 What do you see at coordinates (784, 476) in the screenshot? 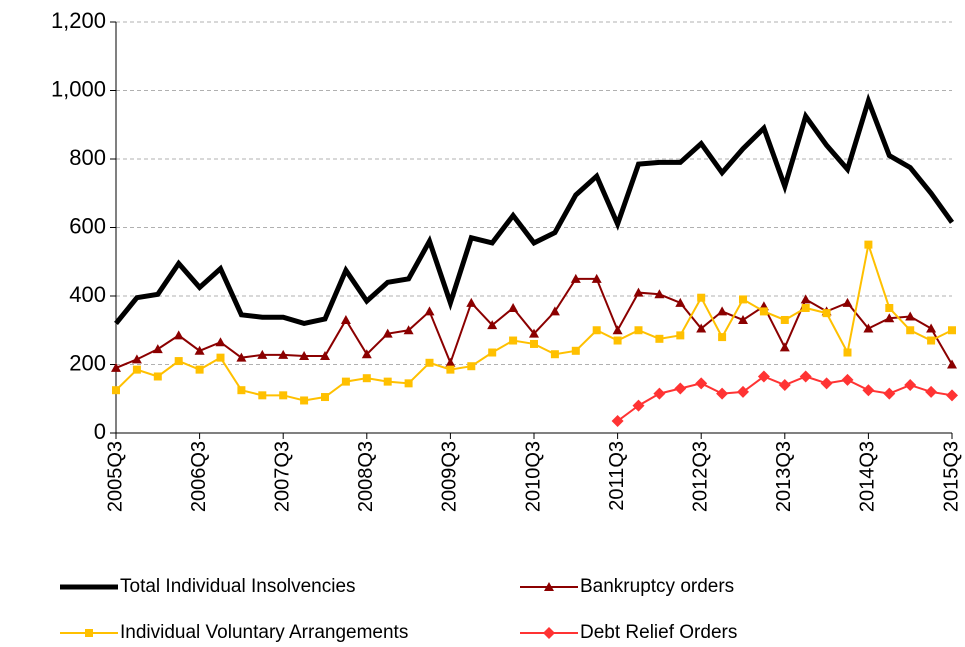
I see `x-tick-label: 2013Q3` at bounding box center [784, 476].